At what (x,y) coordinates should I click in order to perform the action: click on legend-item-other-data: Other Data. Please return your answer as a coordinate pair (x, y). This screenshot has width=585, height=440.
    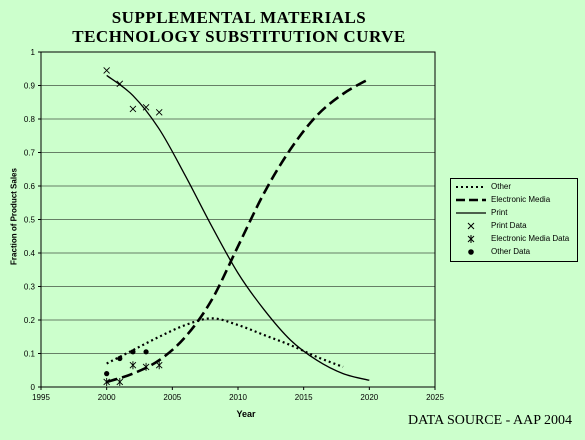
    Looking at the image, I should click on (515, 252).